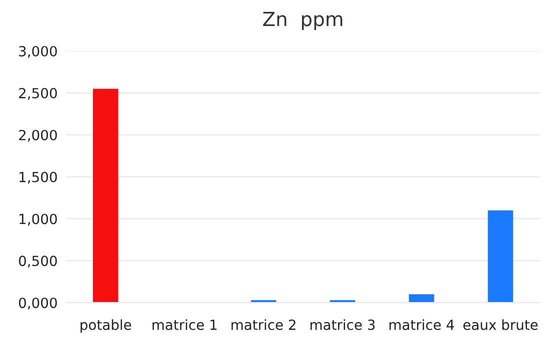 The image size is (551, 340). What do you see at coordinates (38, 52) in the screenshot?
I see `y-tick-label: 3,000` at bounding box center [38, 52].